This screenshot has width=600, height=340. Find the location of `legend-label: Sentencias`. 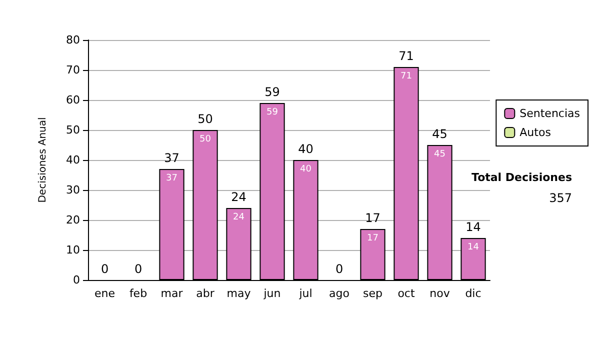

legend-label: Sentencias is located at coordinates (550, 113).